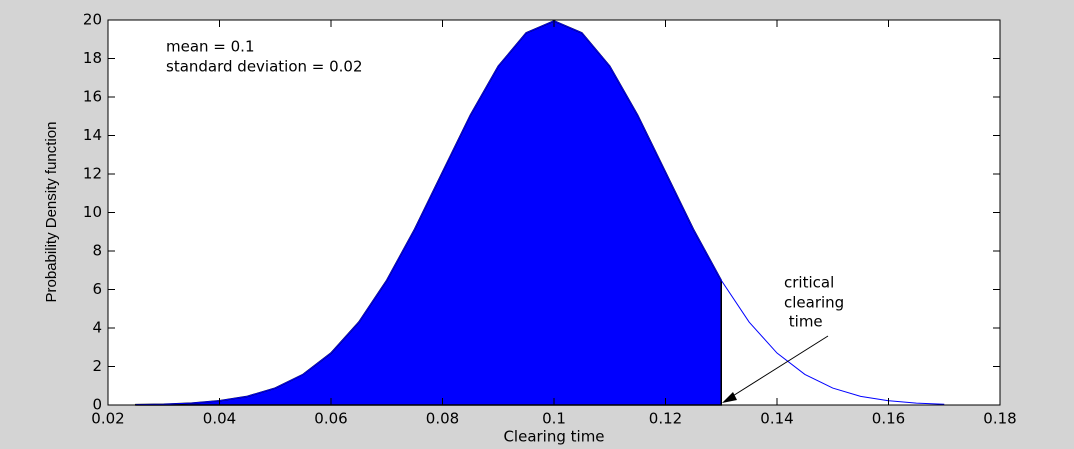  Describe the element at coordinates (814, 303) in the screenshot. I see `annotation: clearing` at that location.